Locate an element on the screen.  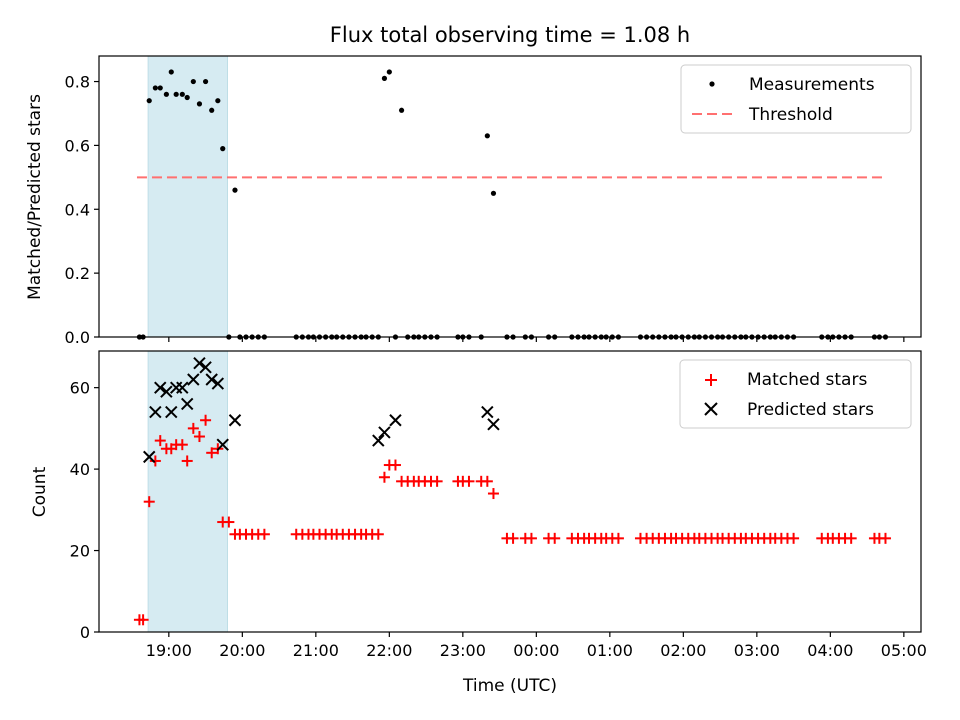
x-tick-label: 23:00 is located at coordinates (463, 650).